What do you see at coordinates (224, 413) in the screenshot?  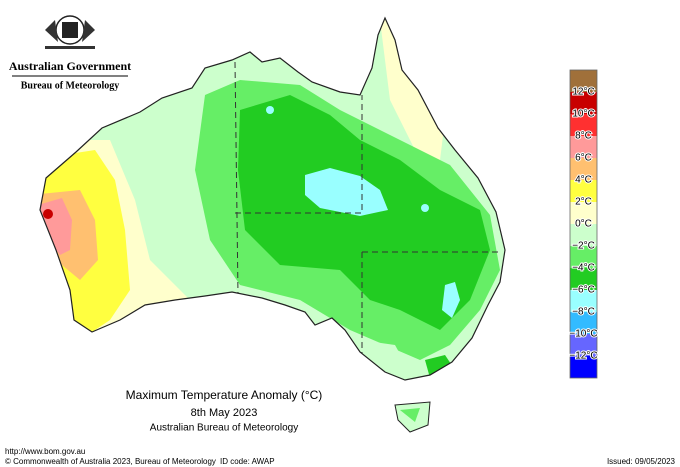 I see `map-date: 8th May 2023` at bounding box center [224, 413].